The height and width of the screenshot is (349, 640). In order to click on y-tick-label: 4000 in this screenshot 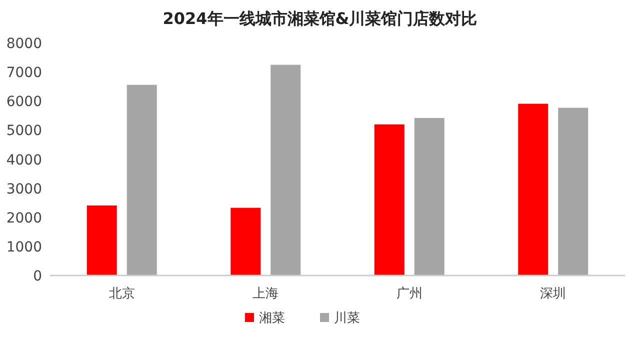, I will do `click(24, 160)`.